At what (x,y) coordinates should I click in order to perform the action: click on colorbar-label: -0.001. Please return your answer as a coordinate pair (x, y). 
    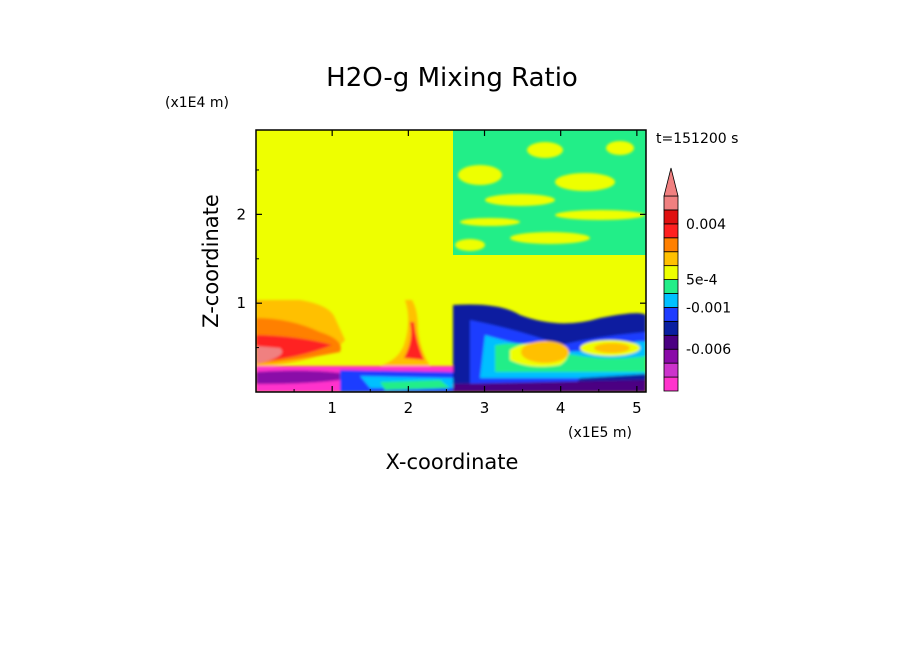
    Looking at the image, I should click on (708, 308).